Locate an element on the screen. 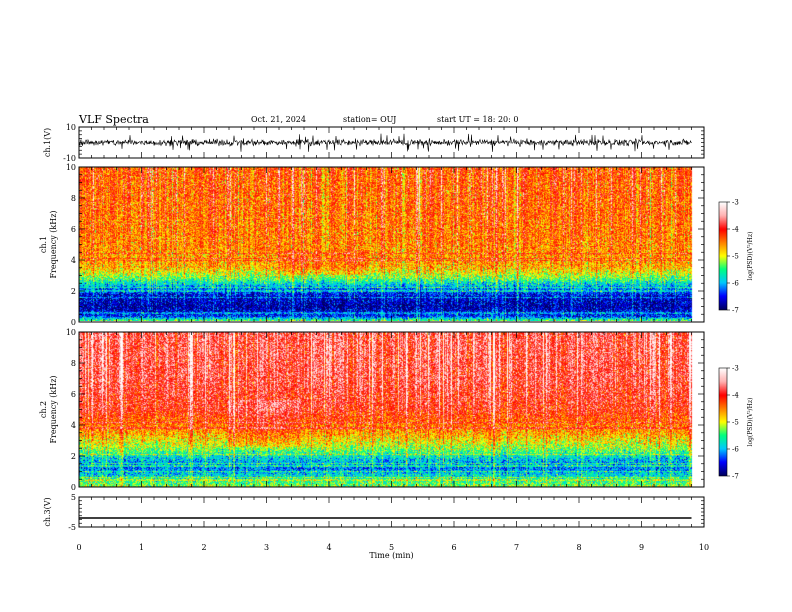 The height and width of the screenshot is (612, 792). x-tick-label: 9 is located at coordinates (641, 547).